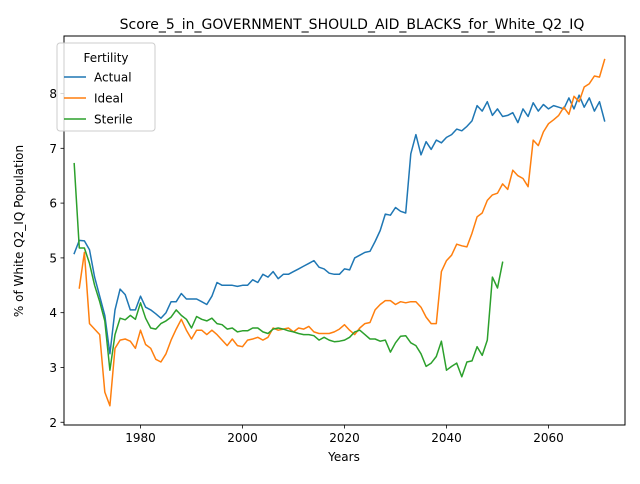  What do you see at coordinates (113, 78) in the screenshot?
I see `legend-label-actual: Actual` at bounding box center [113, 78].